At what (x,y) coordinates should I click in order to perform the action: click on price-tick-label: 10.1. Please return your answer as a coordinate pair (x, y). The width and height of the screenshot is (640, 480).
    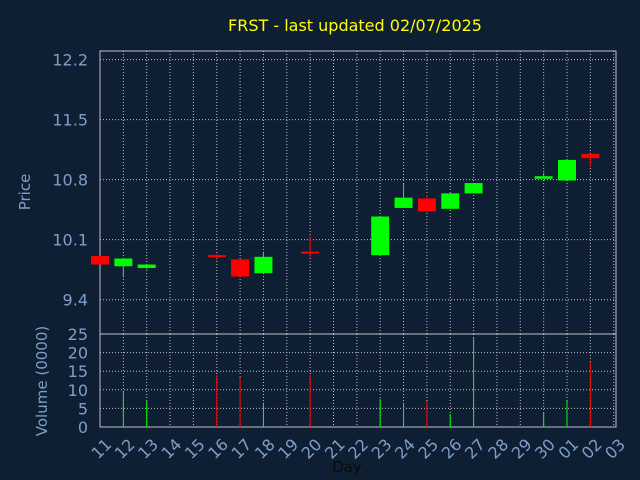
    Looking at the image, I should click on (70, 240).